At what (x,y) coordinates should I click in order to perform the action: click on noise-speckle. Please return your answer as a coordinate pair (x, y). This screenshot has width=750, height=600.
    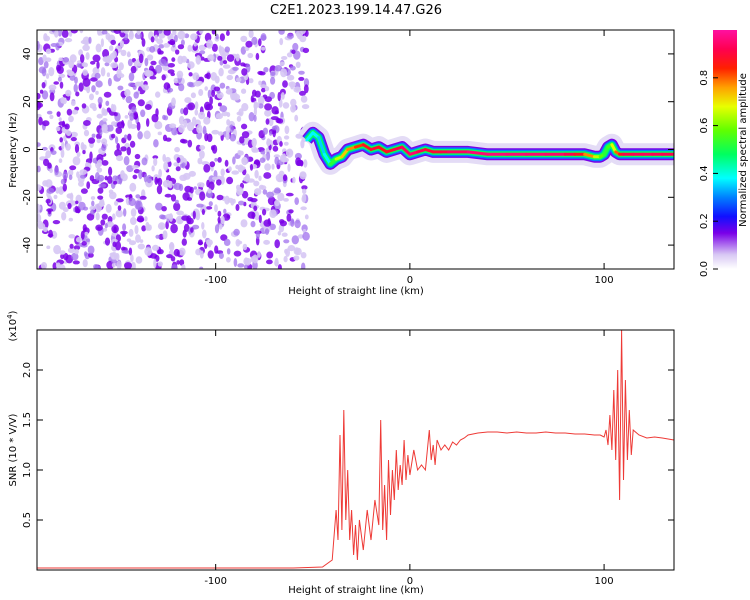
    Looking at the image, I should click on (173, 149).